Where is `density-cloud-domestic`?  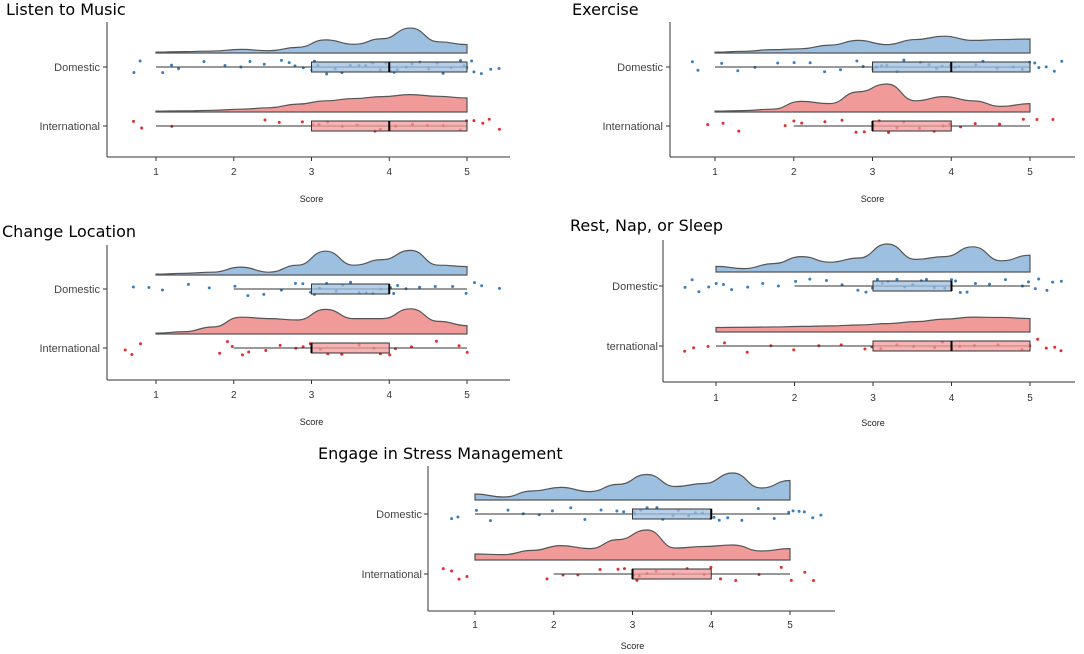
density-cloud-domestic is located at coordinates (872, 44).